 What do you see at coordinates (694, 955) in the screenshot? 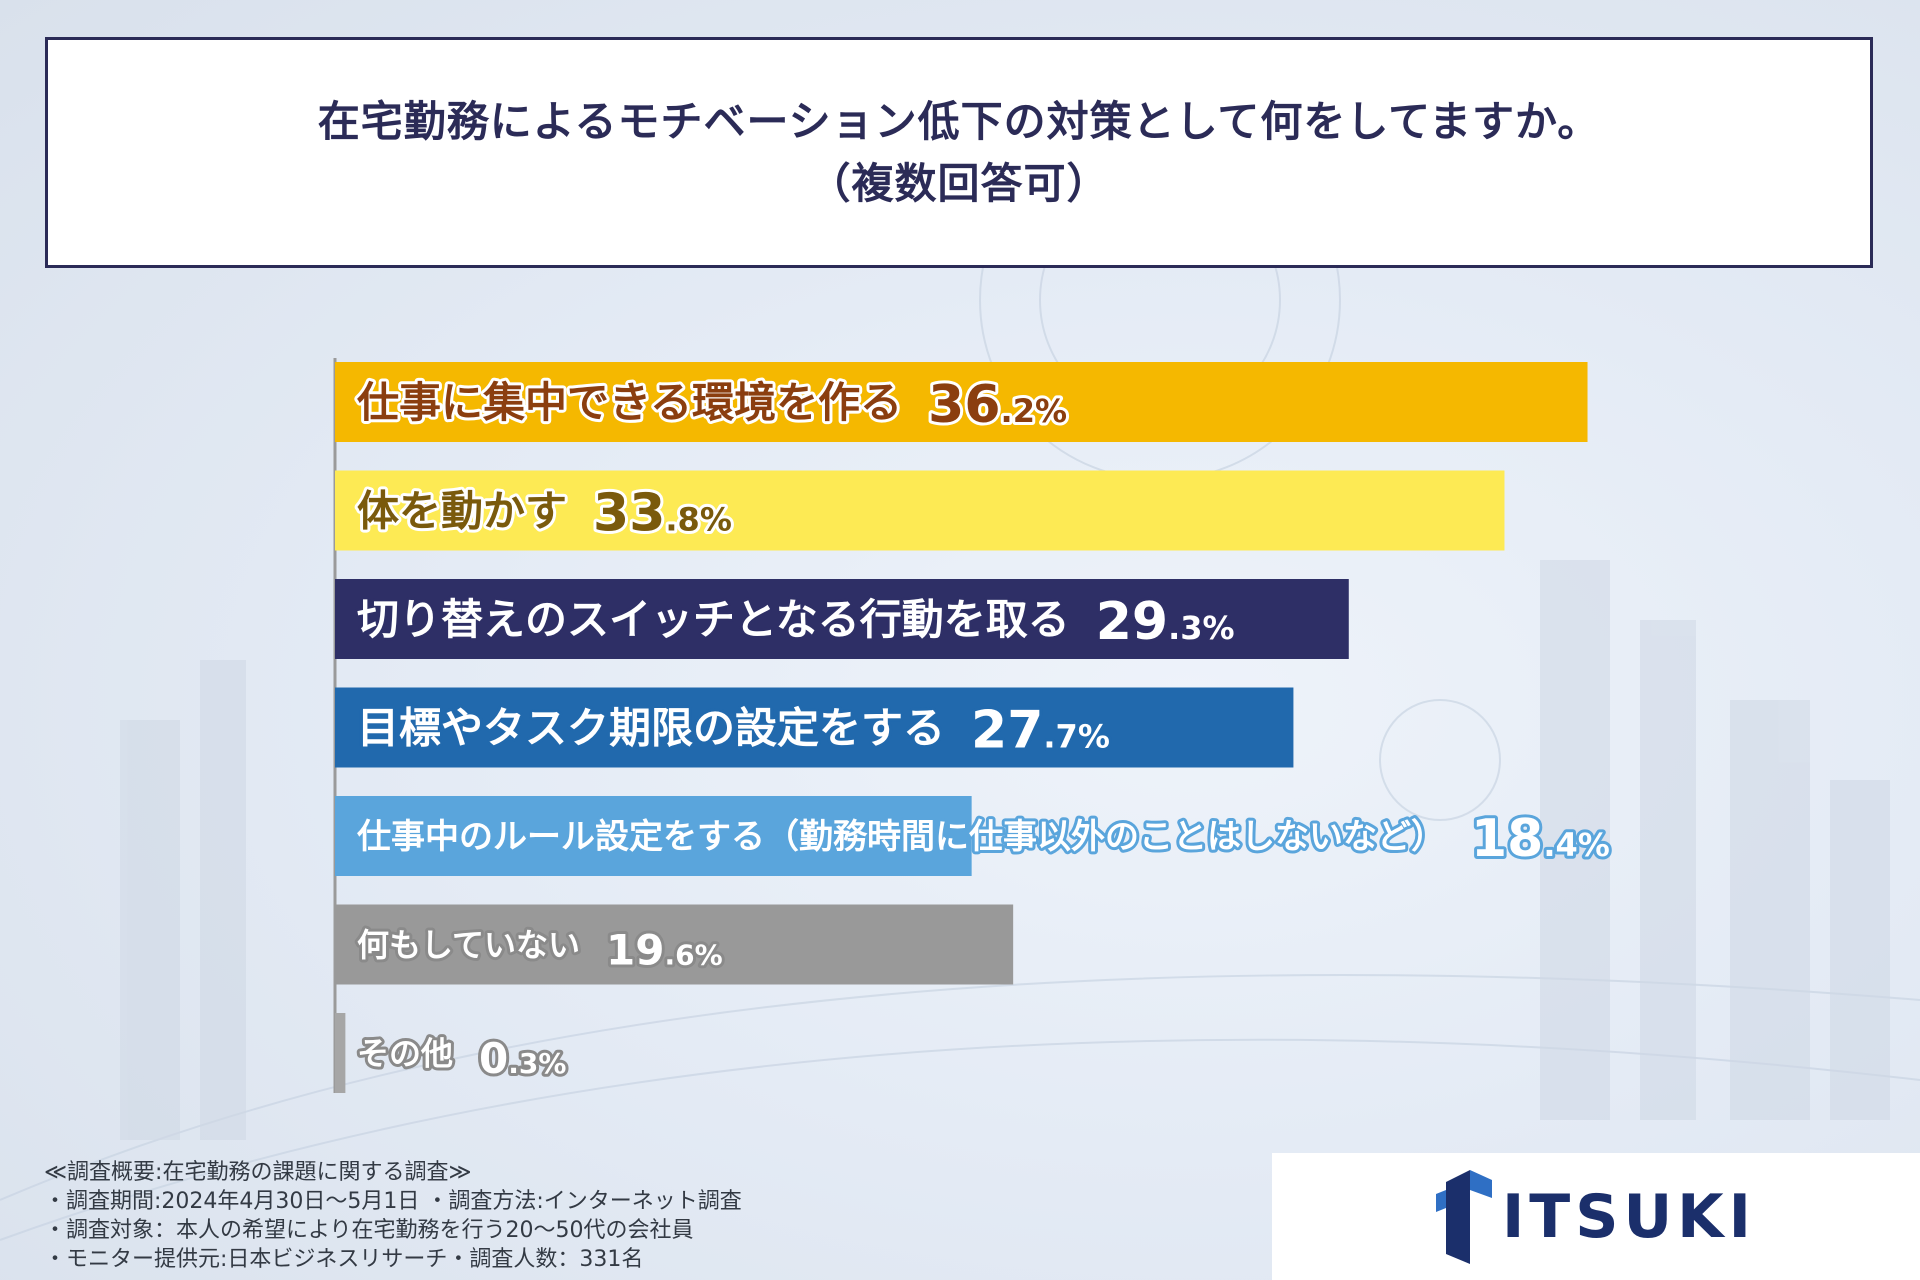
I see `data-label-dec: .6%` at bounding box center [694, 955].